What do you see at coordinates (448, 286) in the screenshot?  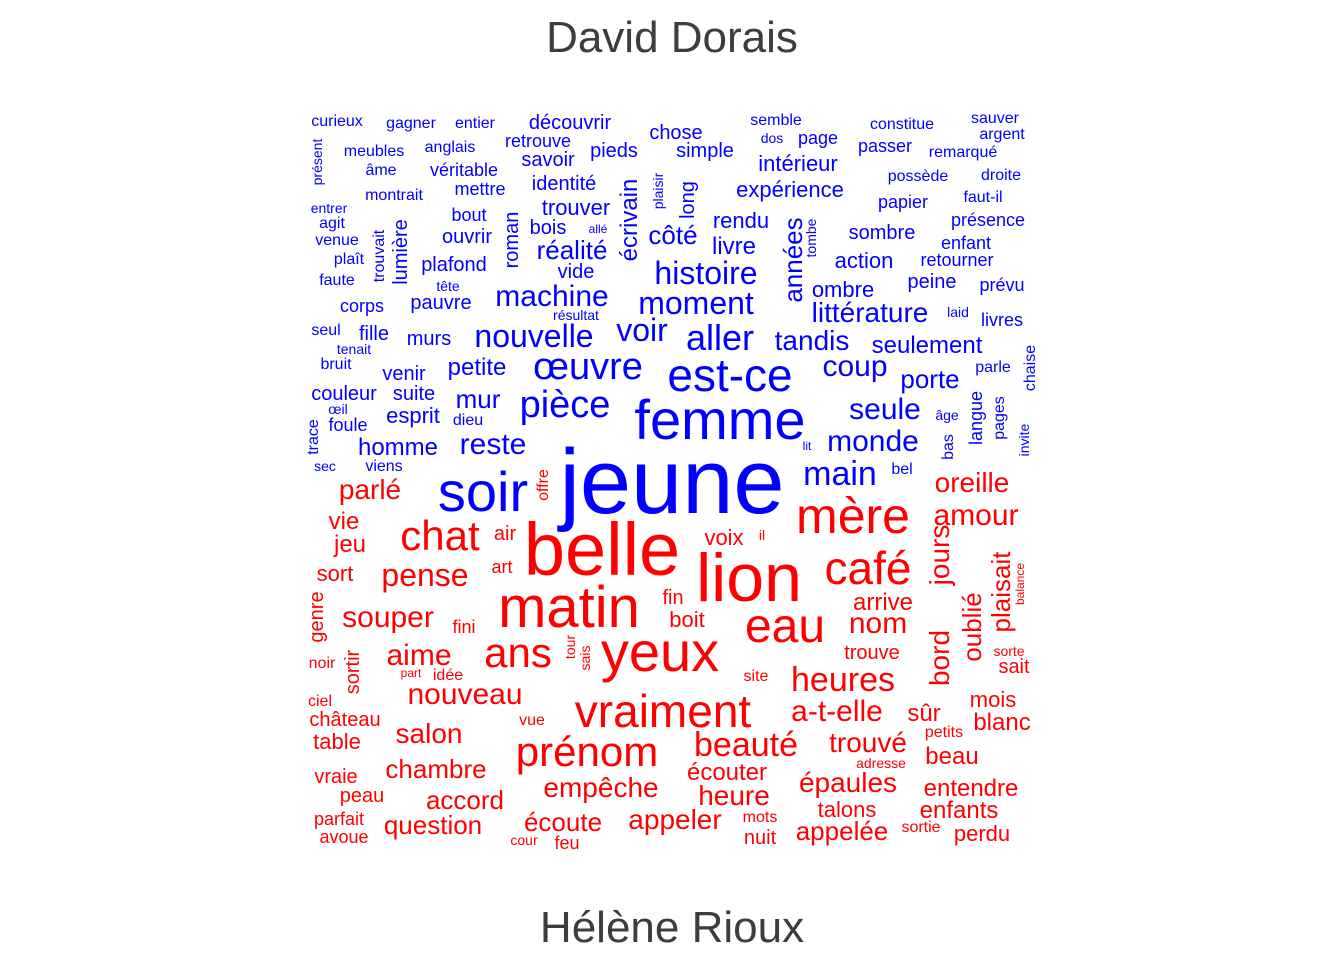 I see `top-word-tete: tête` at bounding box center [448, 286].